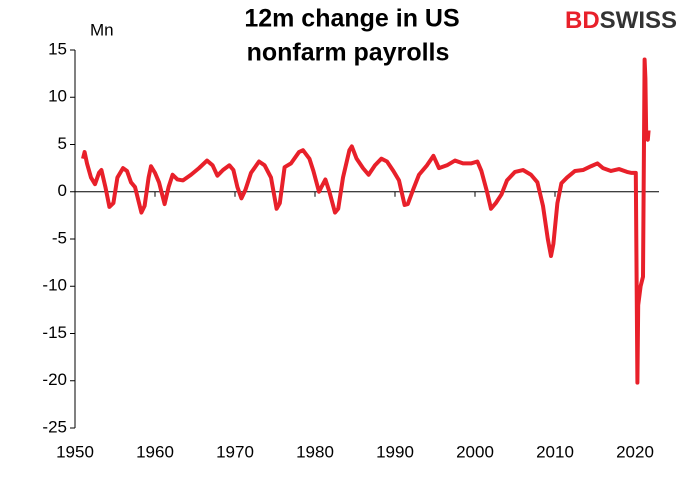 This screenshot has height=498, width=699. What do you see at coordinates (62, 143) in the screenshot?
I see `y-tick-label: 5` at bounding box center [62, 143].